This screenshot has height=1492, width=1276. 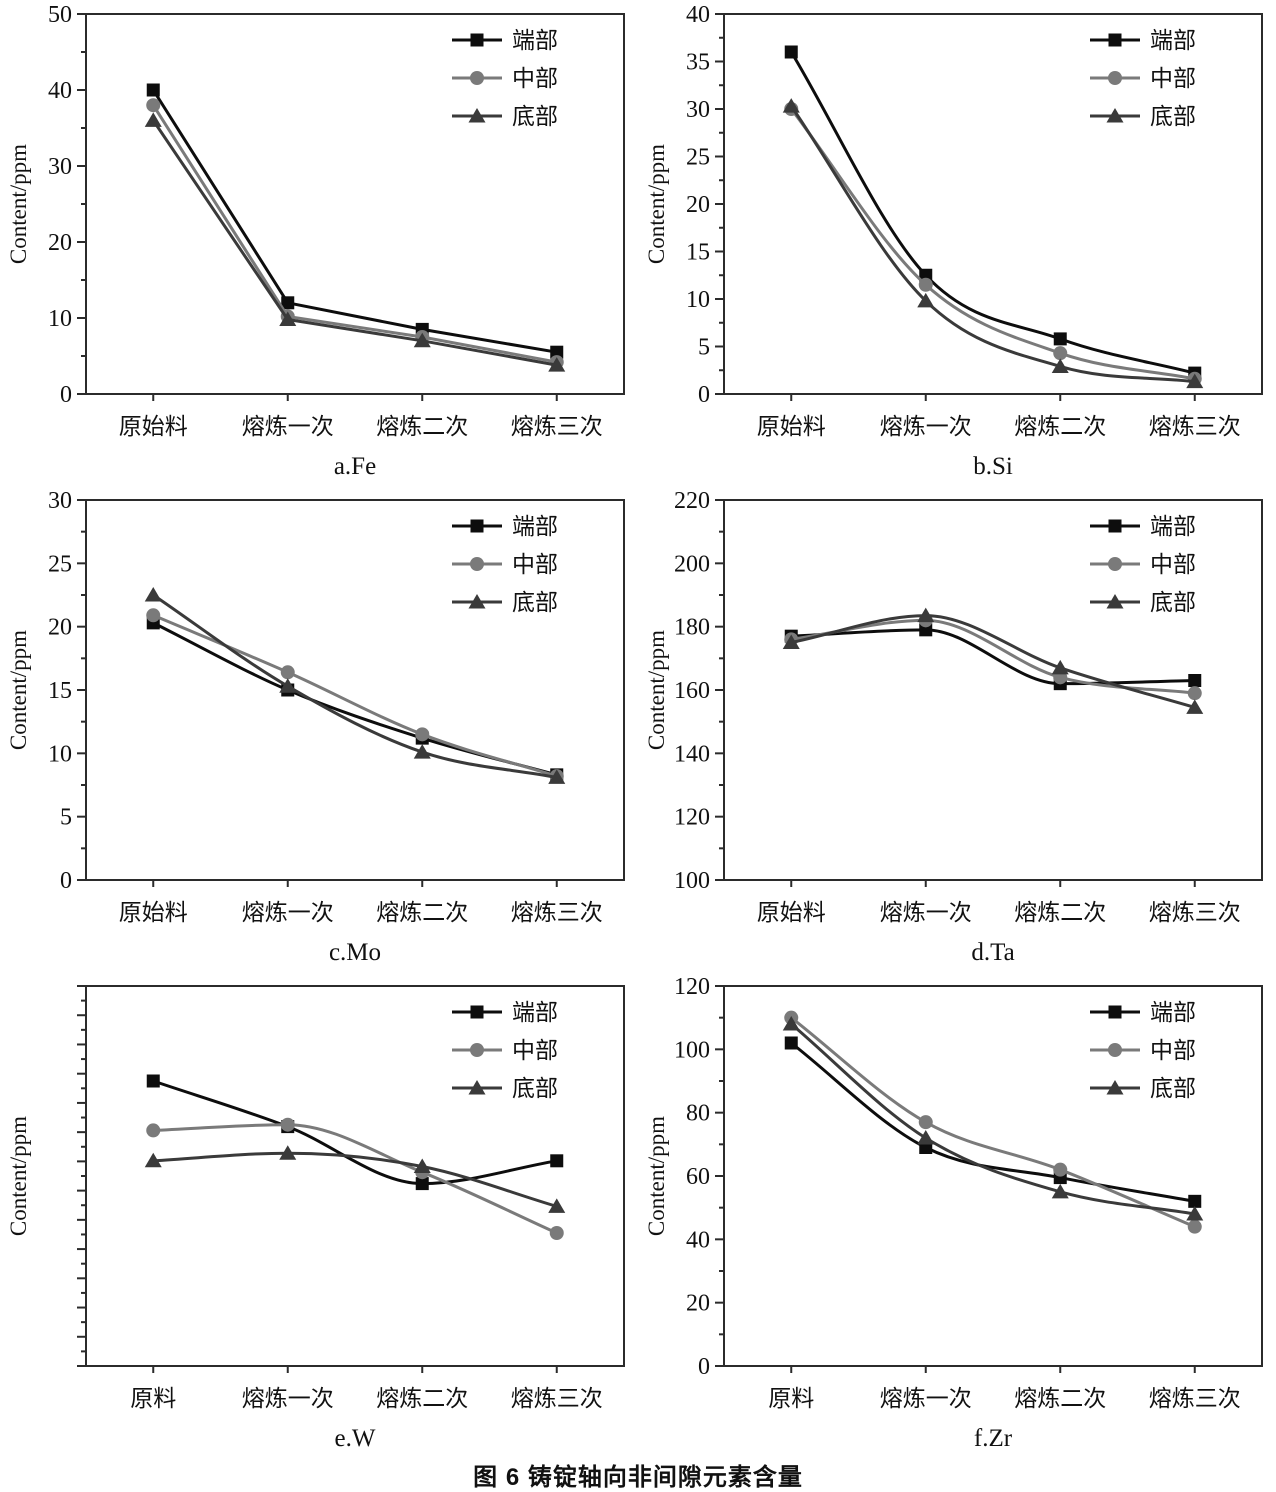 I want to click on y-tick-label: 25, so click(x=60, y=564).